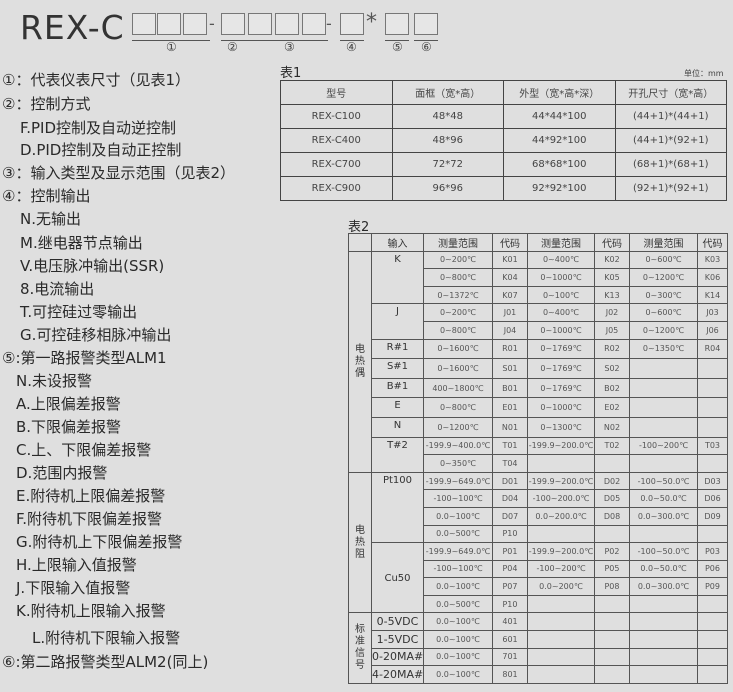  Describe the element at coordinates (670, 164) in the screenshot. I see `table1-cell: (68+1)*(68+1)` at that location.